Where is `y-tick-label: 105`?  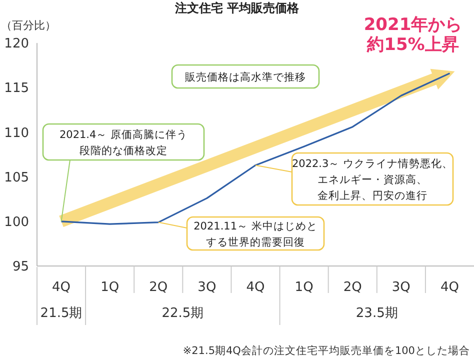
y-tick-label: 105 is located at coordinates (16, 178).